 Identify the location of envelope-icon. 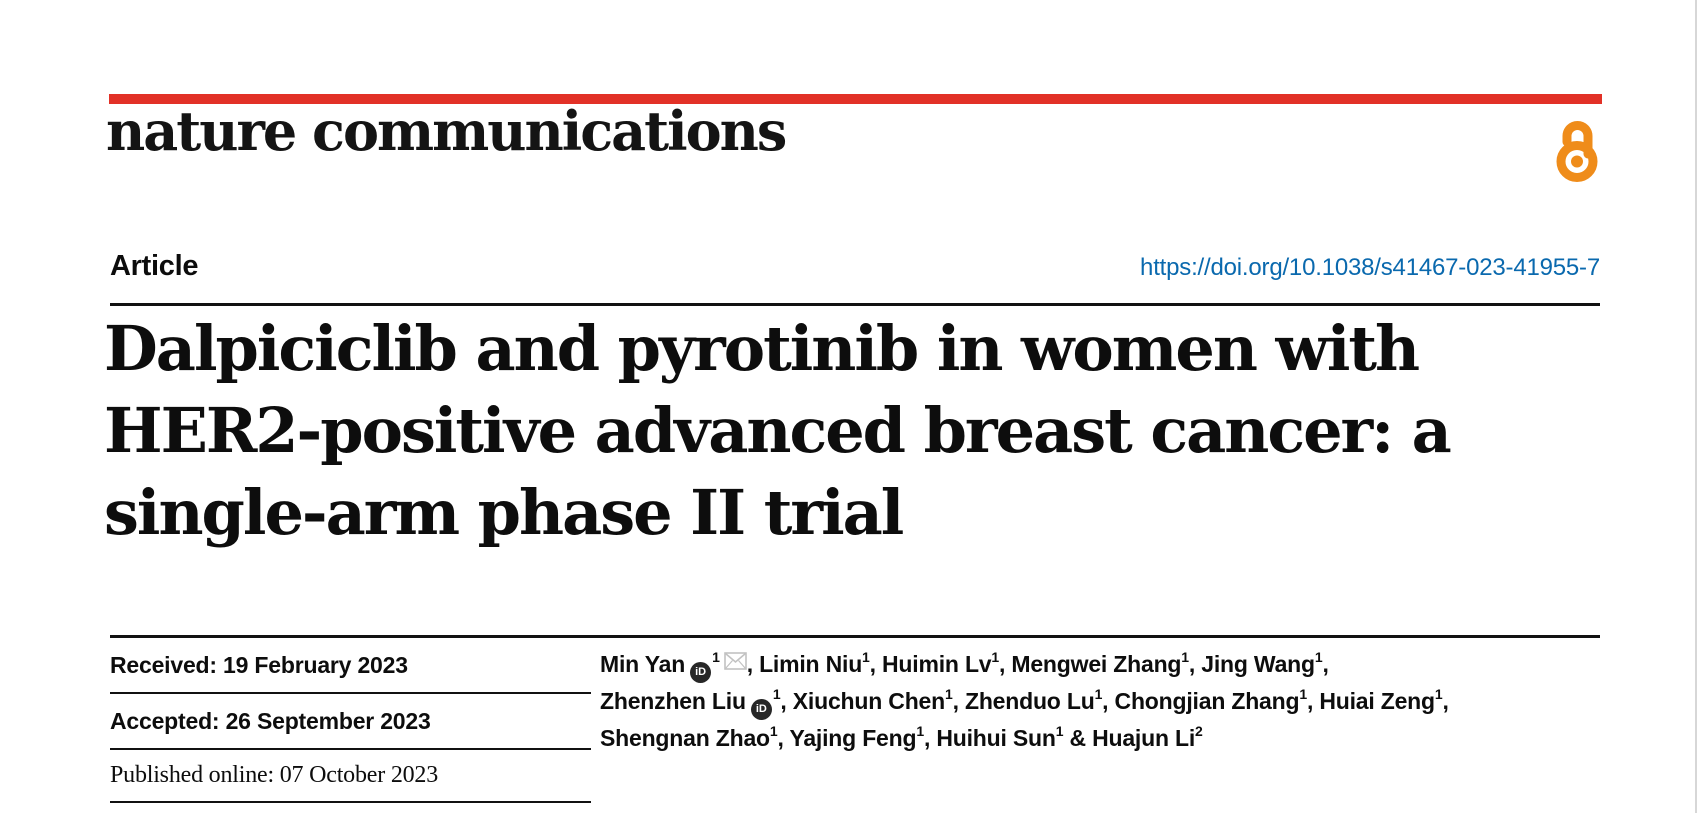
(735, 661).